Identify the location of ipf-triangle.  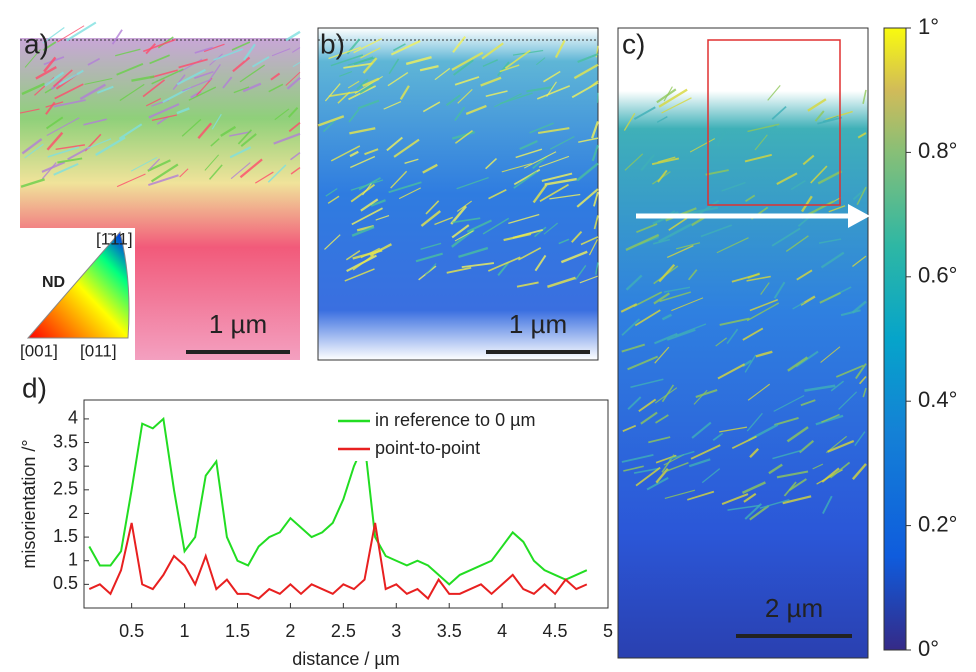
(78, 284).